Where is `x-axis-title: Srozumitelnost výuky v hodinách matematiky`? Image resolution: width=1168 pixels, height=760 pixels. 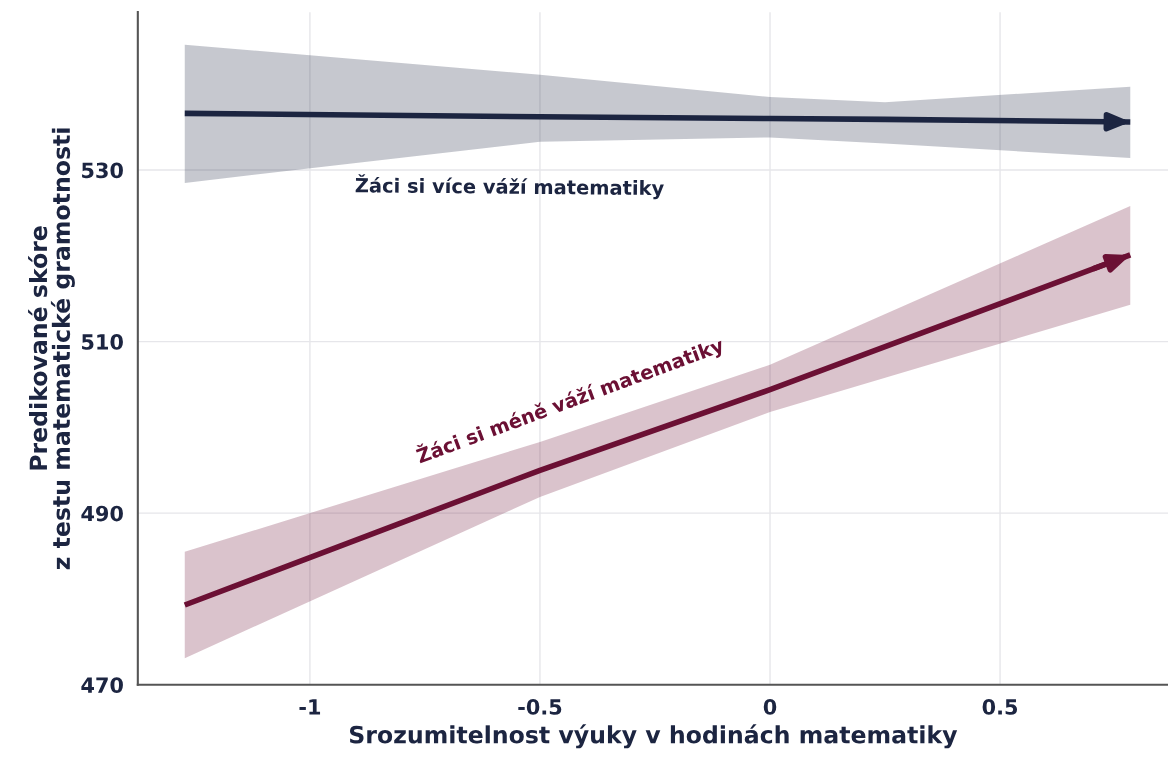
x-axis-title: Srozumitelnost výuky v hodinách matematiky is located at coordinates (653, 736).